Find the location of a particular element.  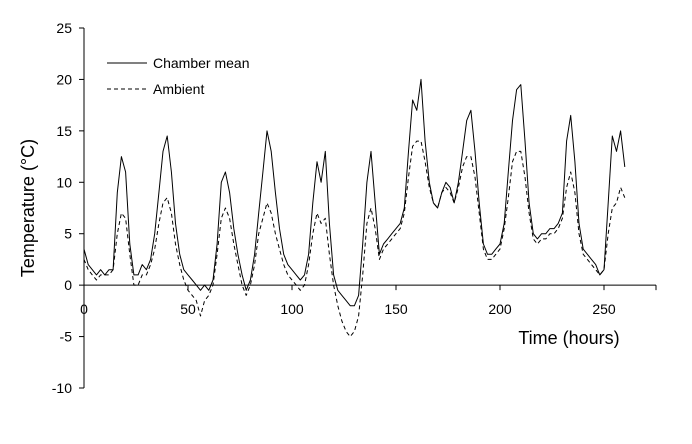

y-axis-ticks: -10 -5 0 5 10 15 20 25 is located at coordinates (68, 208).